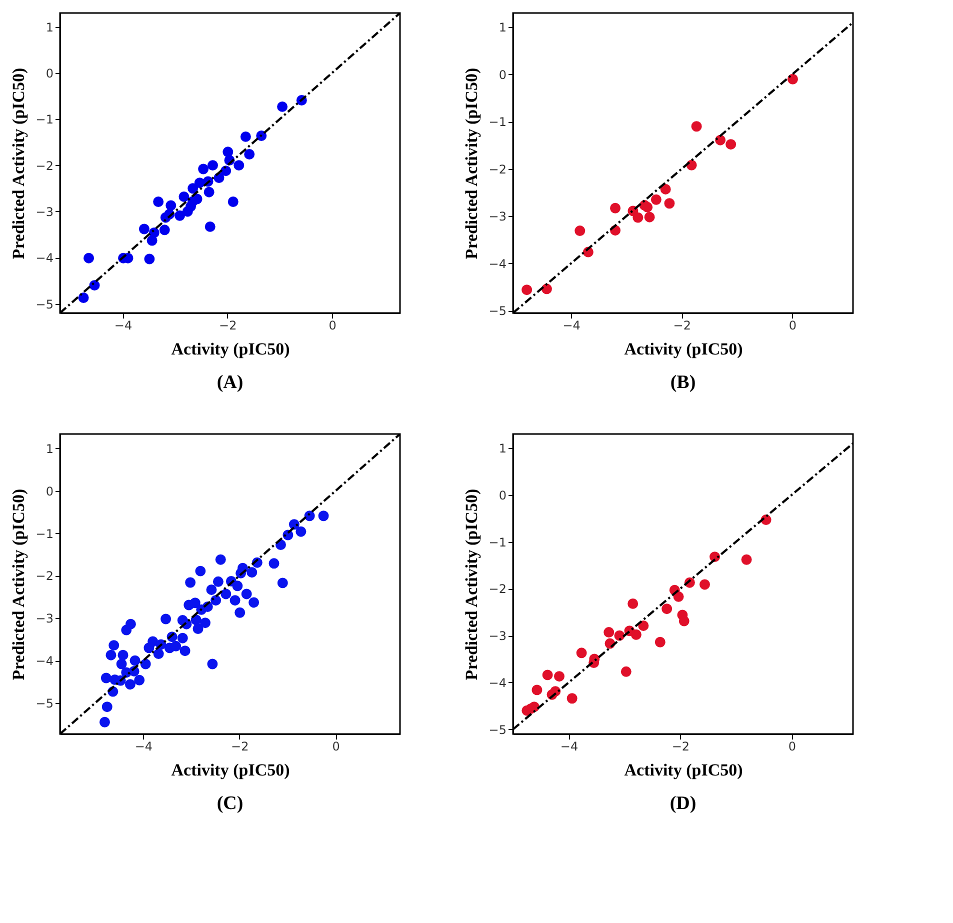 Image resolution: width=953 pixels, height=923 pixels. I want to click on text: (C), so click(230, 803).